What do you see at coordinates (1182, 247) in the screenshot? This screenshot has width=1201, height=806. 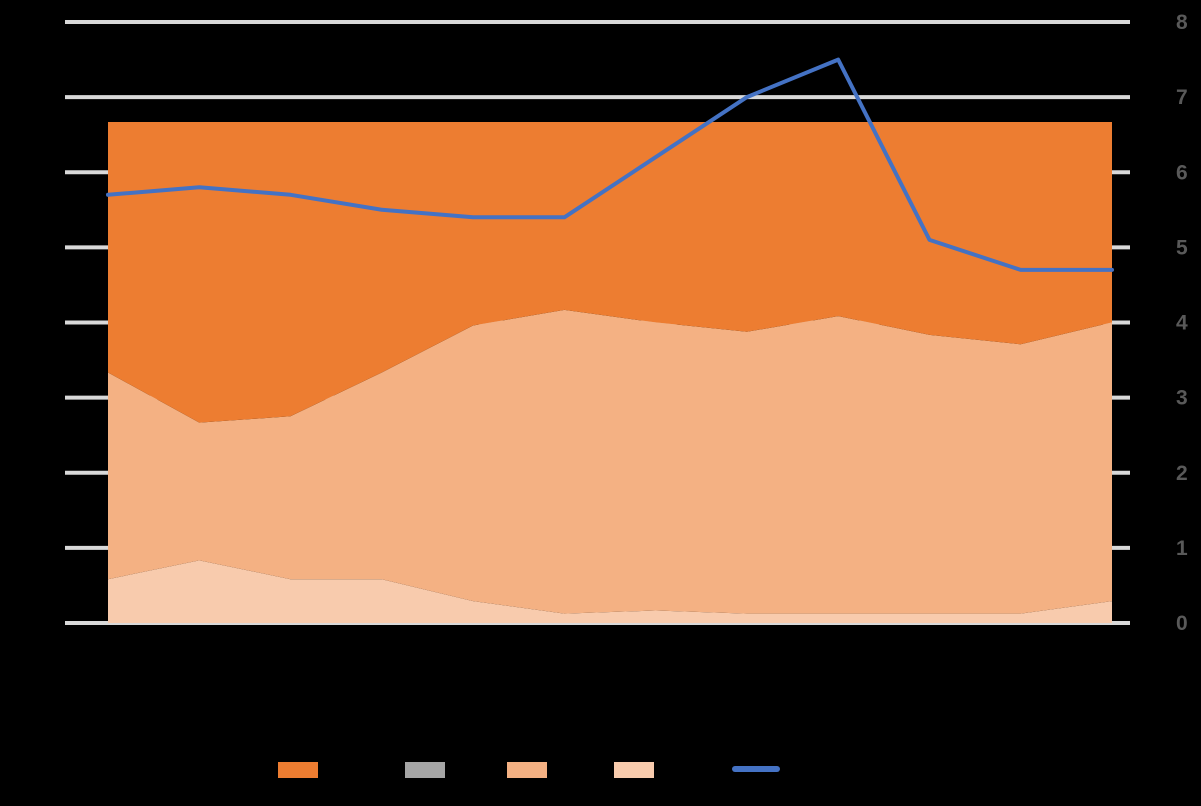 I see `y-tick-label-5: 5` at bounding box center [1182, 247].